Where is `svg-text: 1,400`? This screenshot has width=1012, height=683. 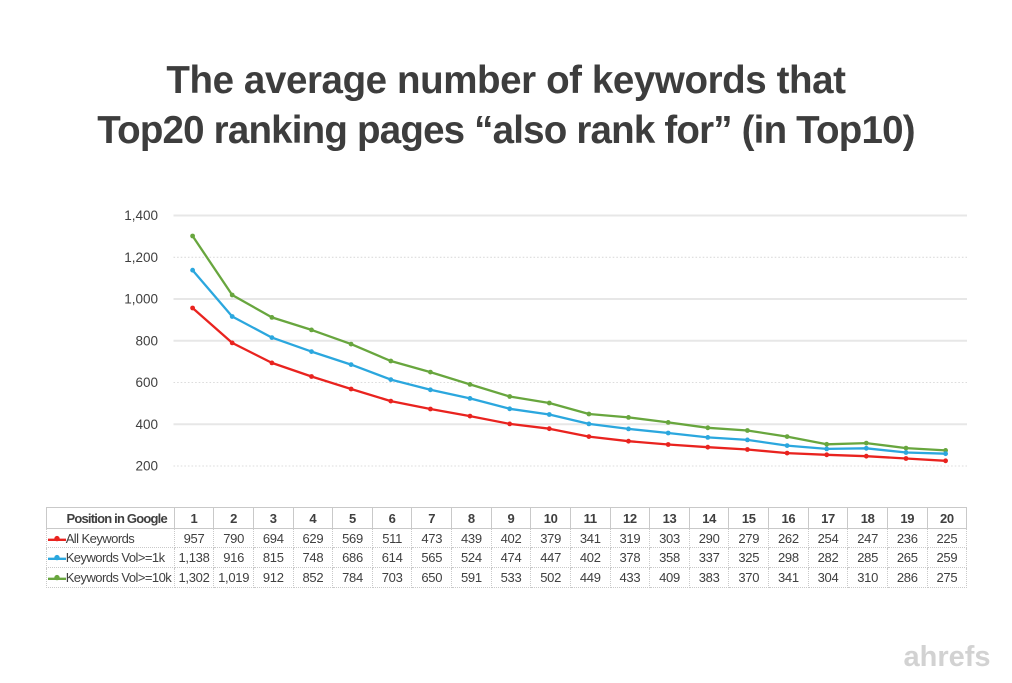 svg-text: 1,400 is located at coordinates (141, 215).